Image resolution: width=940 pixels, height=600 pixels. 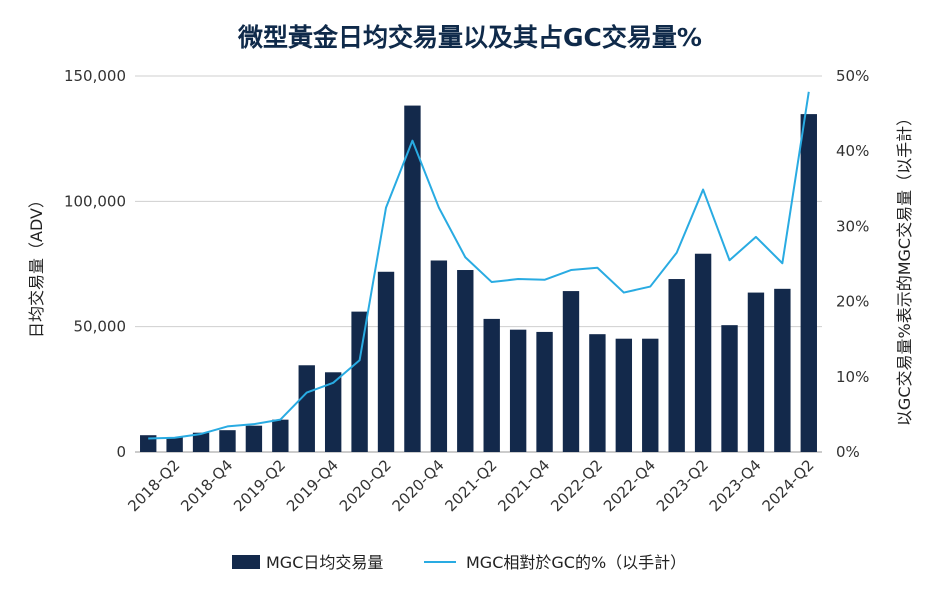 What do you see at coordinates (576, 485) in the screenshot?
I see `x-tick-label: 2022-Q2` at bounding box center [576, 485].